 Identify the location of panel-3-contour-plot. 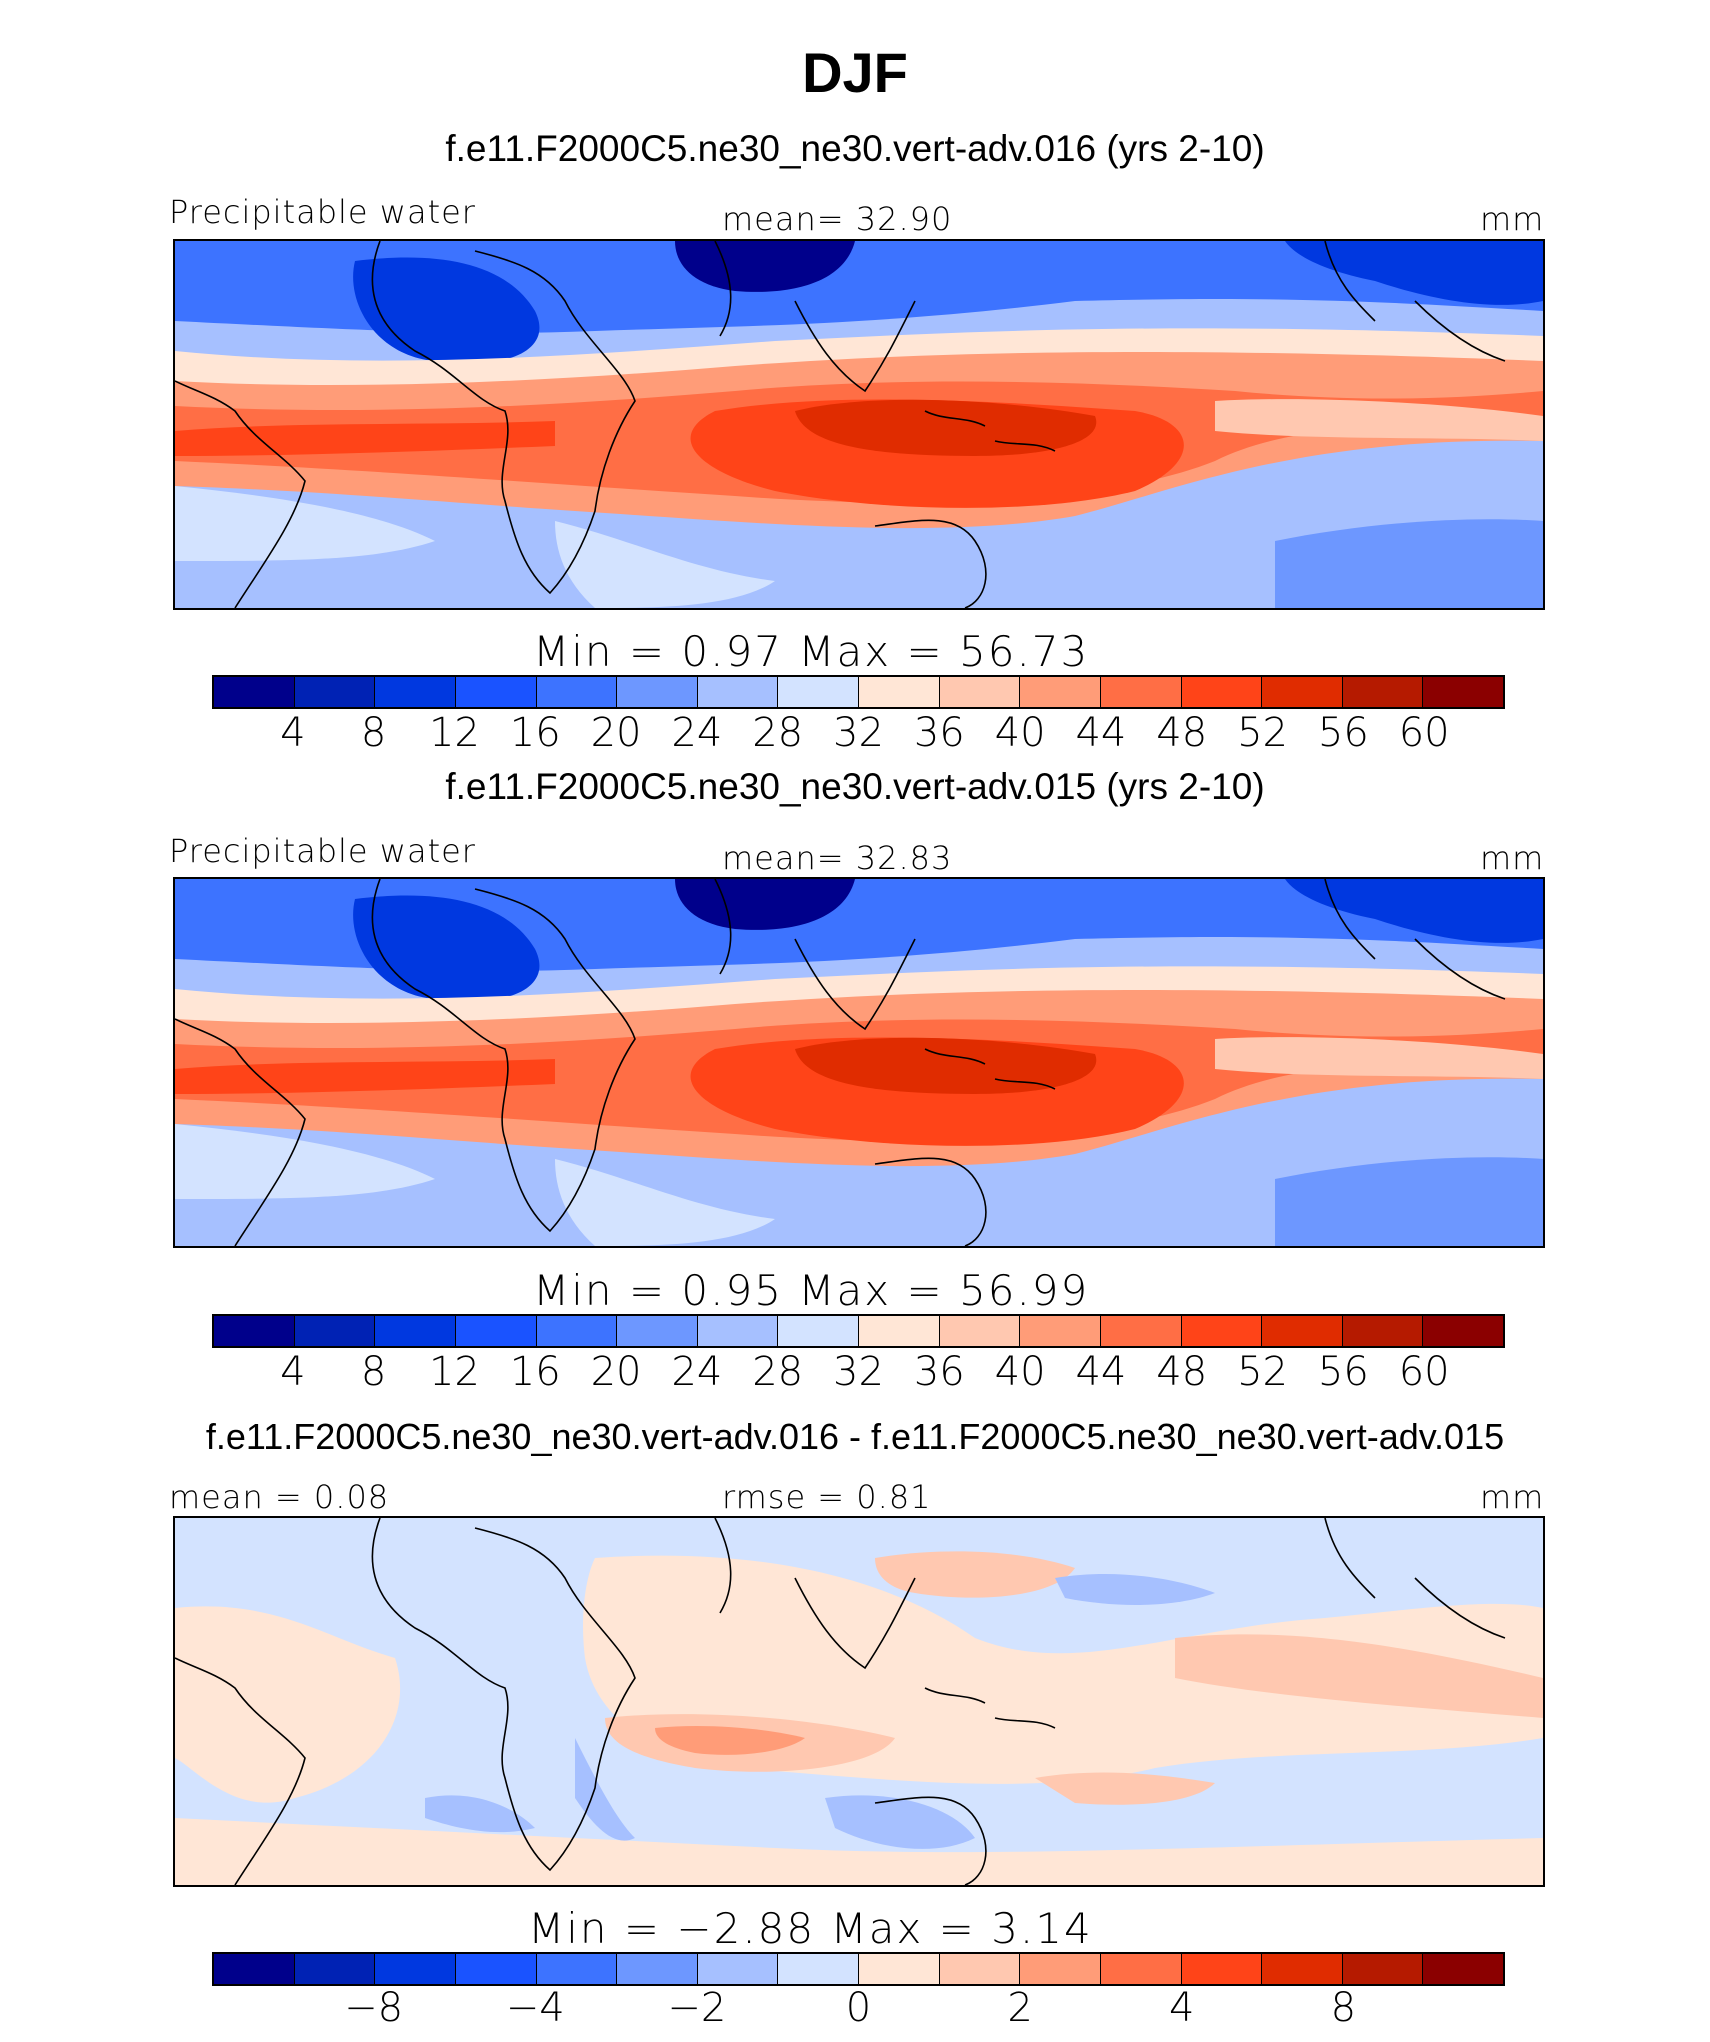
(859, 1701).